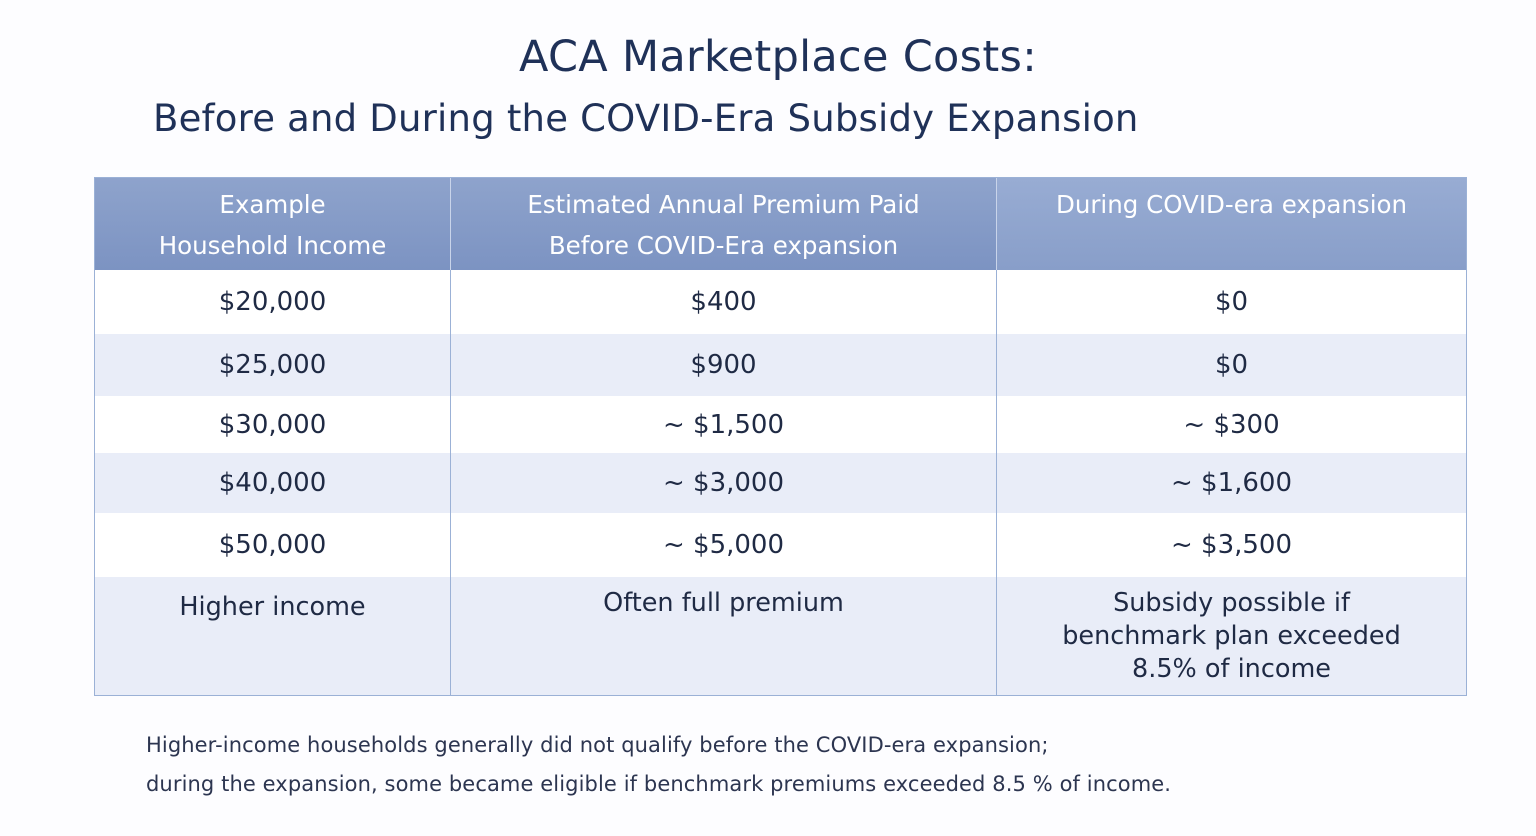 The width and height of the screenshot is (1536, 836). I want to click on table-cell-during: ~ $1,600, so click(1231, 483).